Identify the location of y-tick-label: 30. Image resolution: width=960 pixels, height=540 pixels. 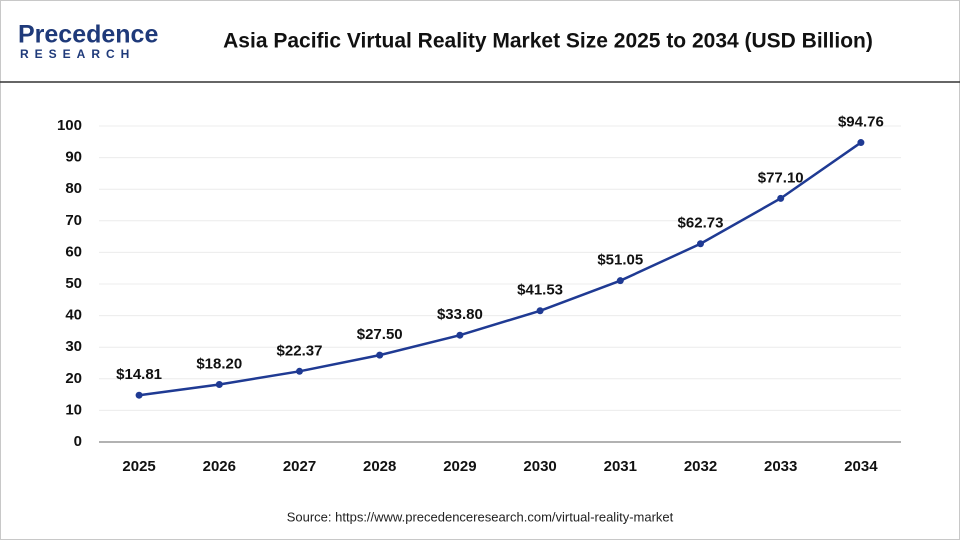
(73, 346).